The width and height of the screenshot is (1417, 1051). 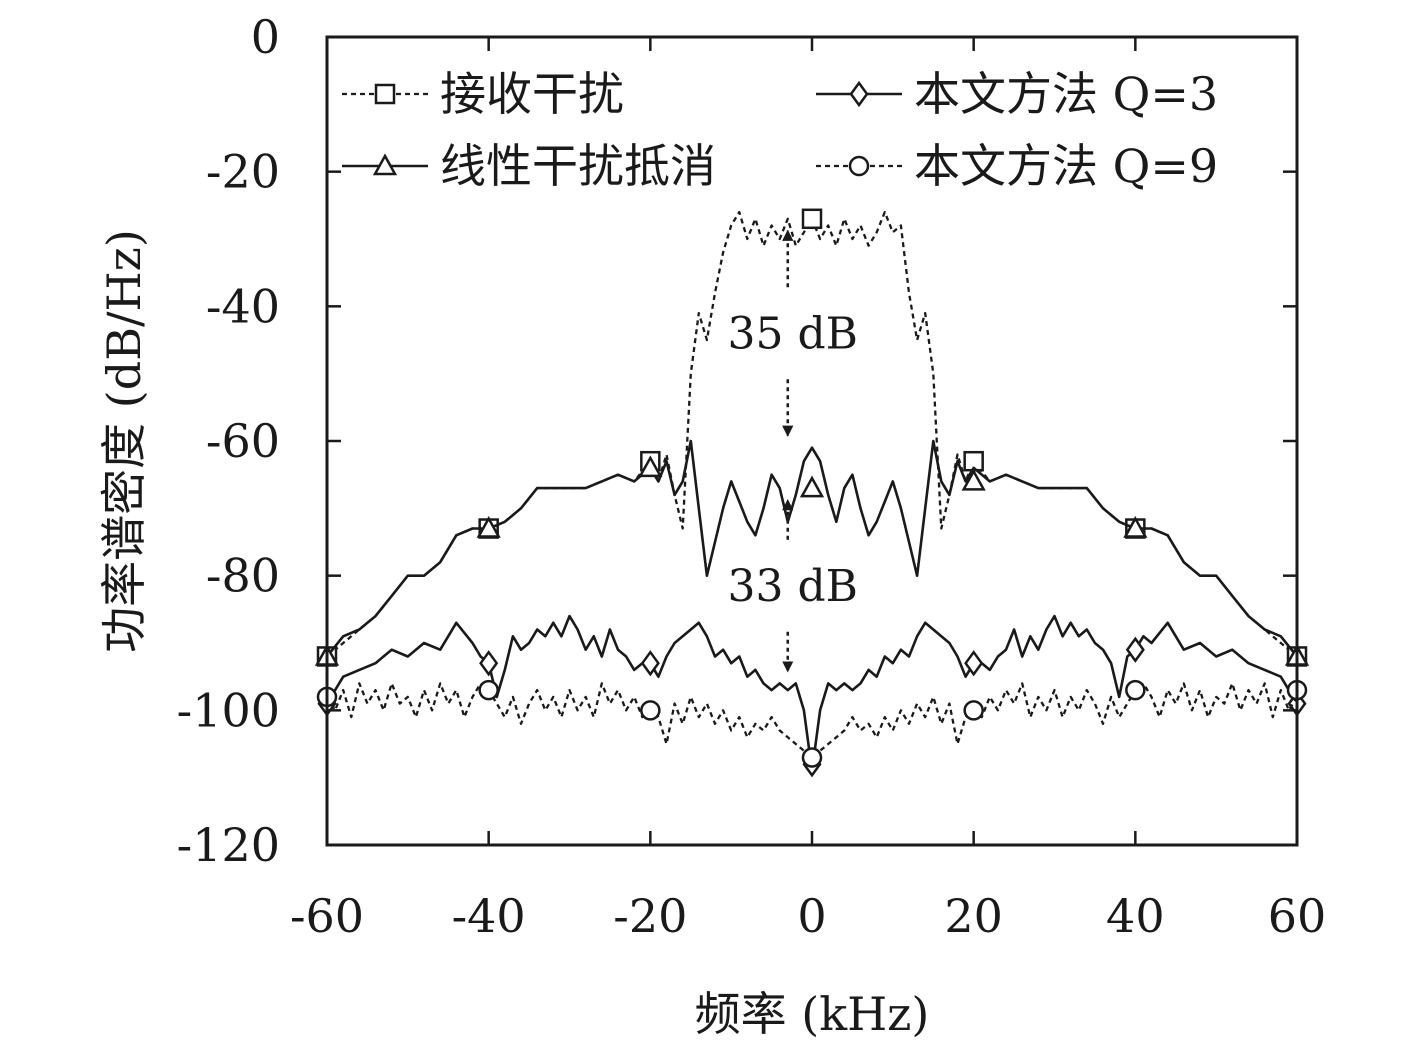 I want to click on y-tick-label: -60, so click(x=243, y=441).